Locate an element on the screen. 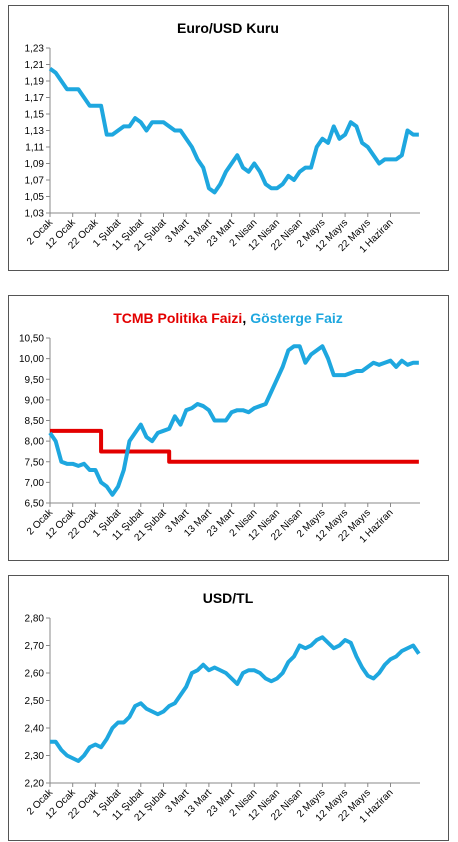 This screenshot has width=458, height=842. y-tick-label: 8,00 is located at coordinates (35, 442).